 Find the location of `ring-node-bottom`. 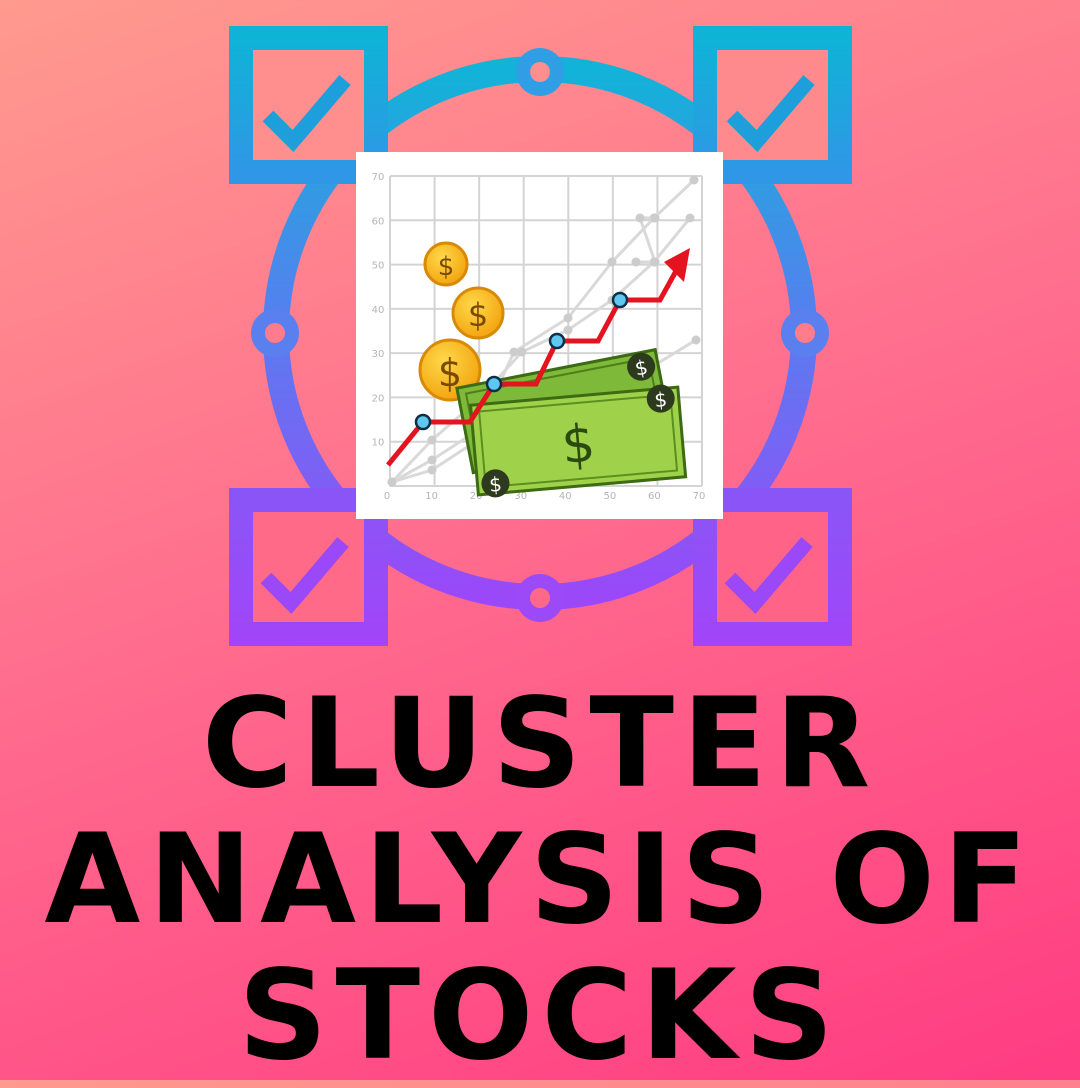

ring-node-bottom is located at coordinates (540, 598).